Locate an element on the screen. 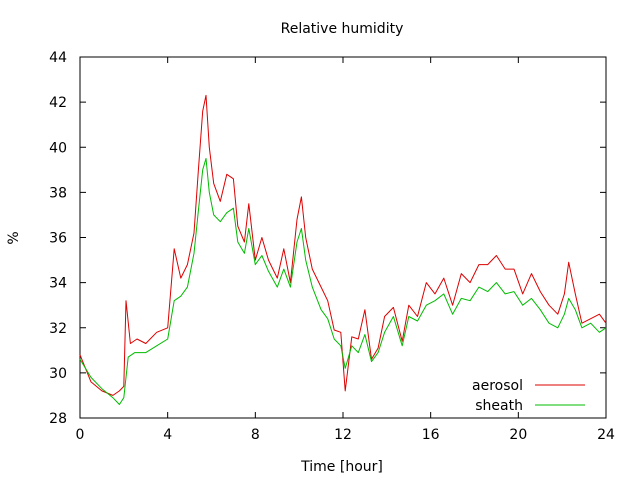 The width and height of the screenshot is (640, 480). y-tick-label: 38 is located at coordinates (58, 193).